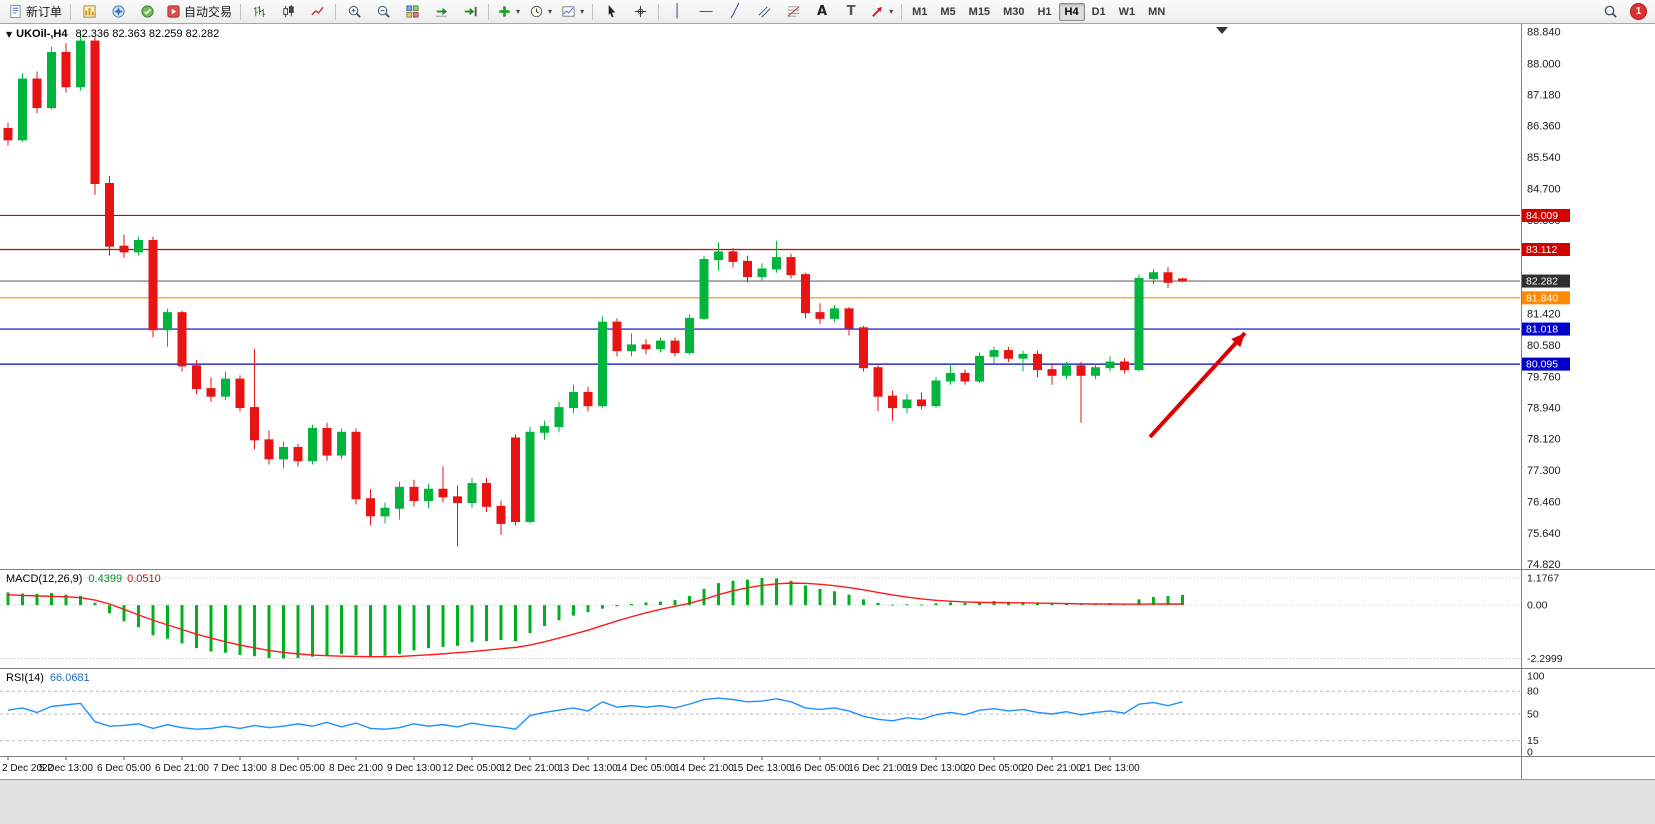 Image resolution: width=1655 pixels, height=824 pixels. What do you see at coordinates (9, 34) in the screenshot?
I see `chart-menu-icon: ▼` at bounding box center [9, 34].